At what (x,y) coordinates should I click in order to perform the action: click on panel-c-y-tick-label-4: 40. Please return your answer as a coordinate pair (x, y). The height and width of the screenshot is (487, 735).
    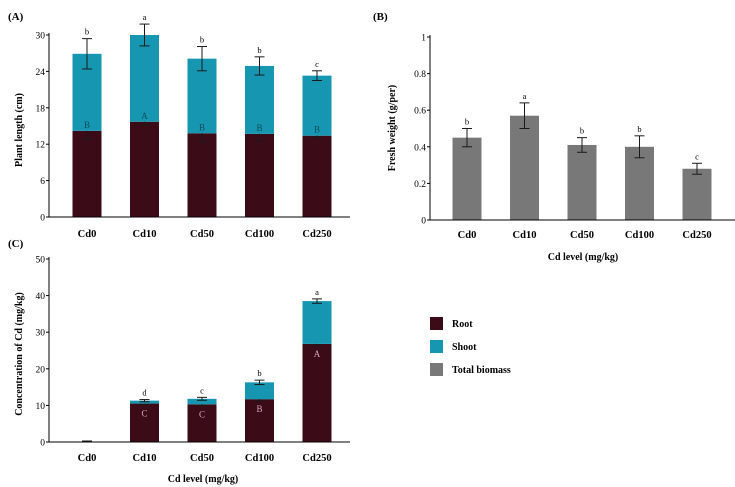
    Looking at the image, I should click on (41, 297).